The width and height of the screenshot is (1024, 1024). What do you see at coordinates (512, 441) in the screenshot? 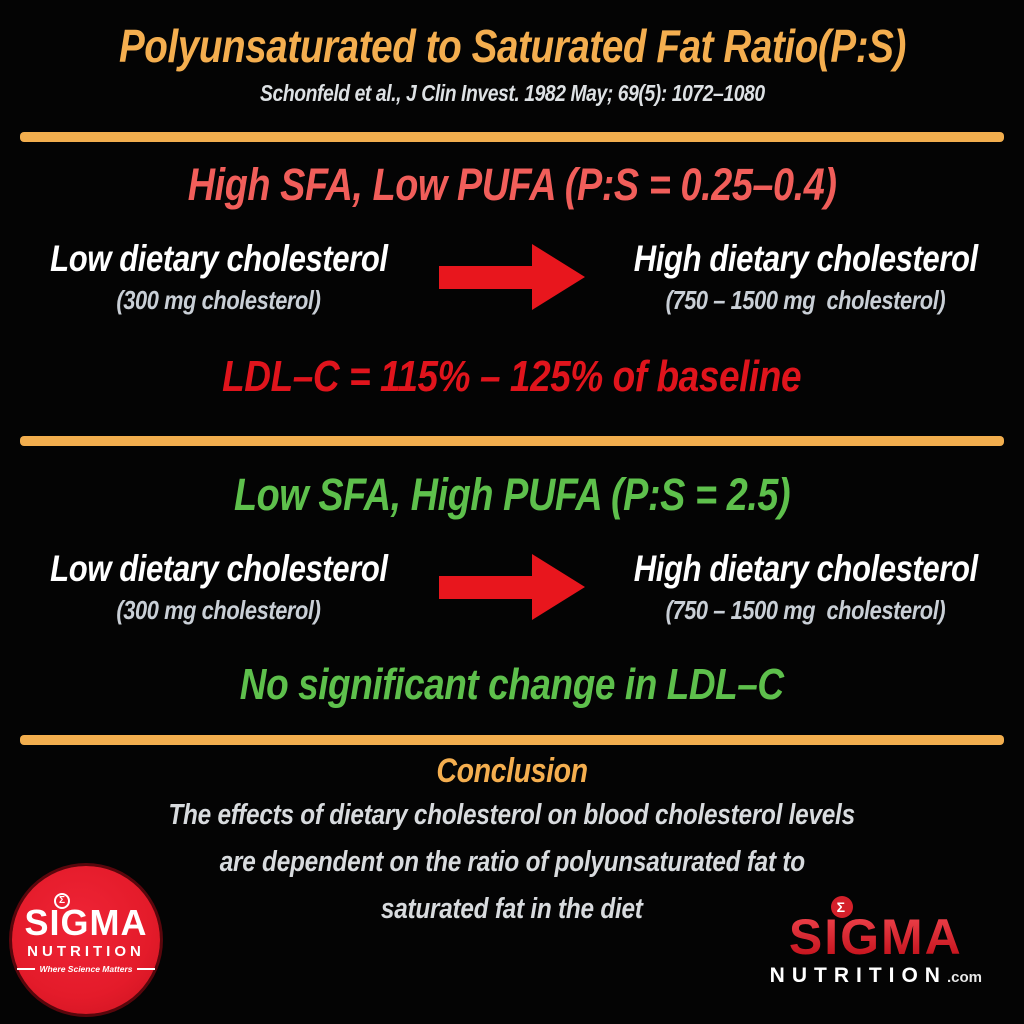
I see `divider-middle` at bounding box center [512, 441].